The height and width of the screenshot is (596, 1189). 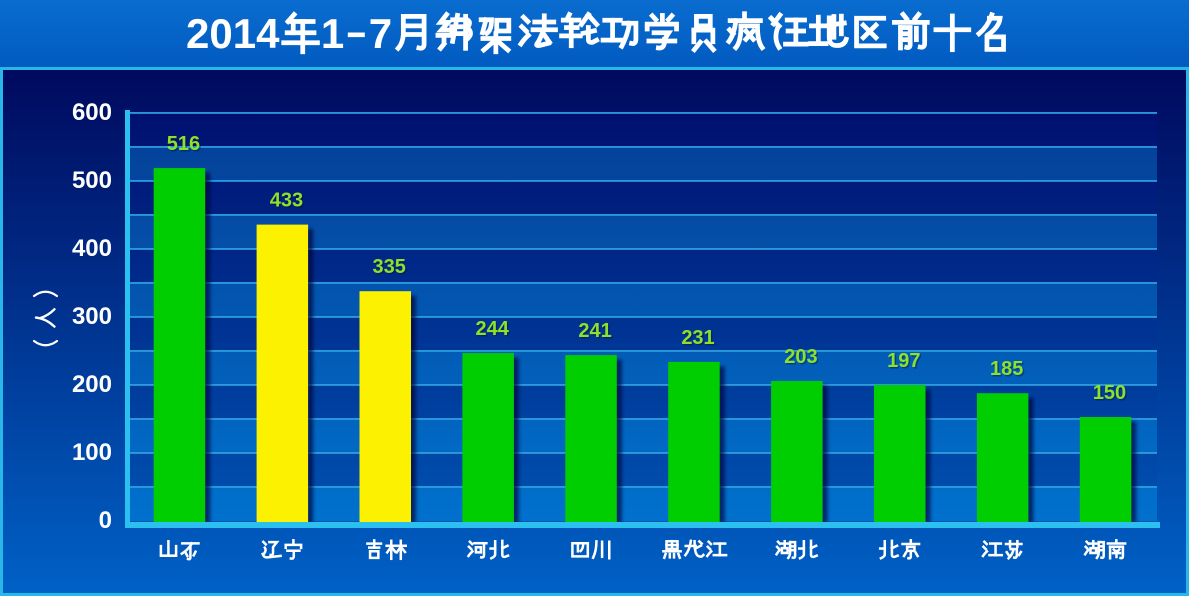 I want to click on svg-text: 400, so click(x=92, y=248).